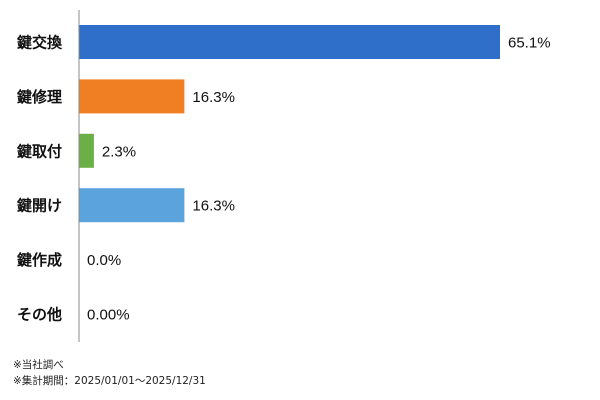 The height and width of the screenshot is (400, 600). Describe the element at coordinates (39, 206) in the screenshot. I see `category-label-4: 鍵開け` at that location.